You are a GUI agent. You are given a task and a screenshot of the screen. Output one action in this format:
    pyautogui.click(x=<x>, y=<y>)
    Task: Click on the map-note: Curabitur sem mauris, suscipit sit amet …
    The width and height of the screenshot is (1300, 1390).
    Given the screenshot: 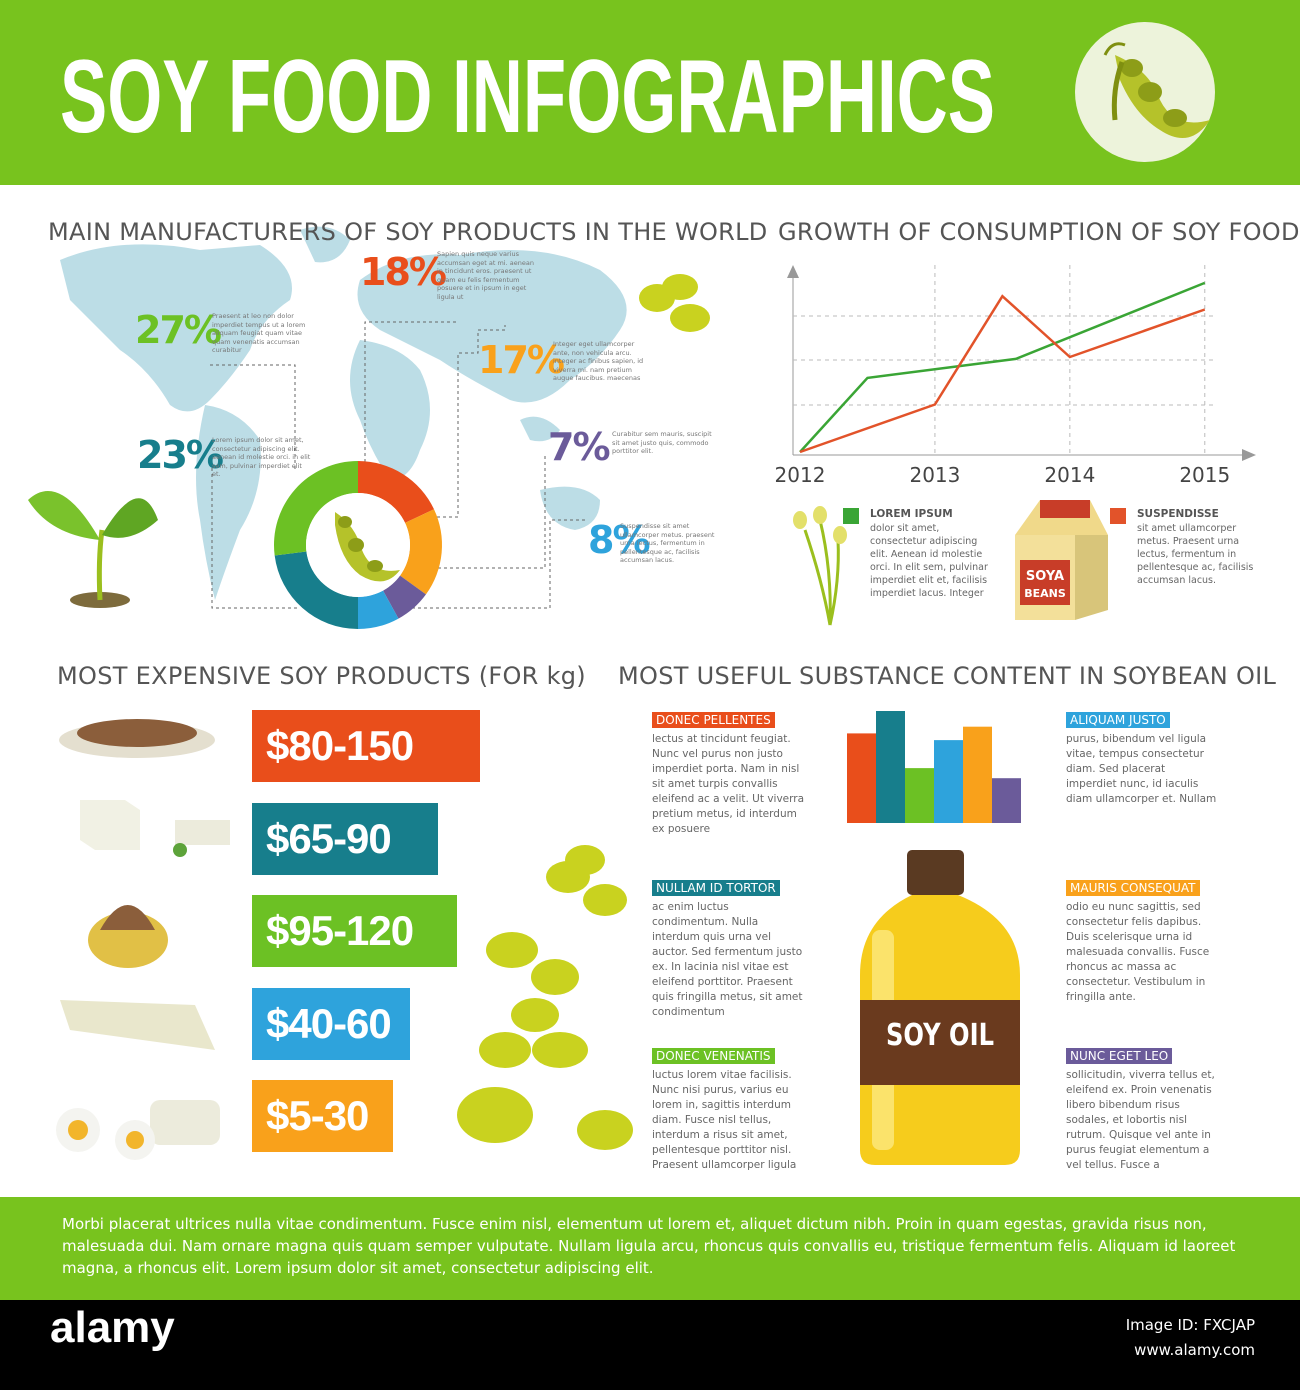 What is the action you would take?
    pyautogui.click(x=662, y=442)
    